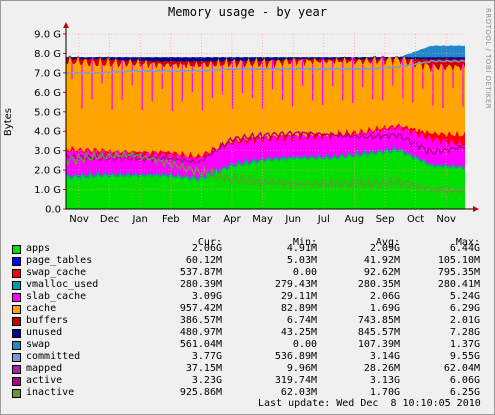  I want to click on legend-avg-value: 280.35M, so click(378, 284).